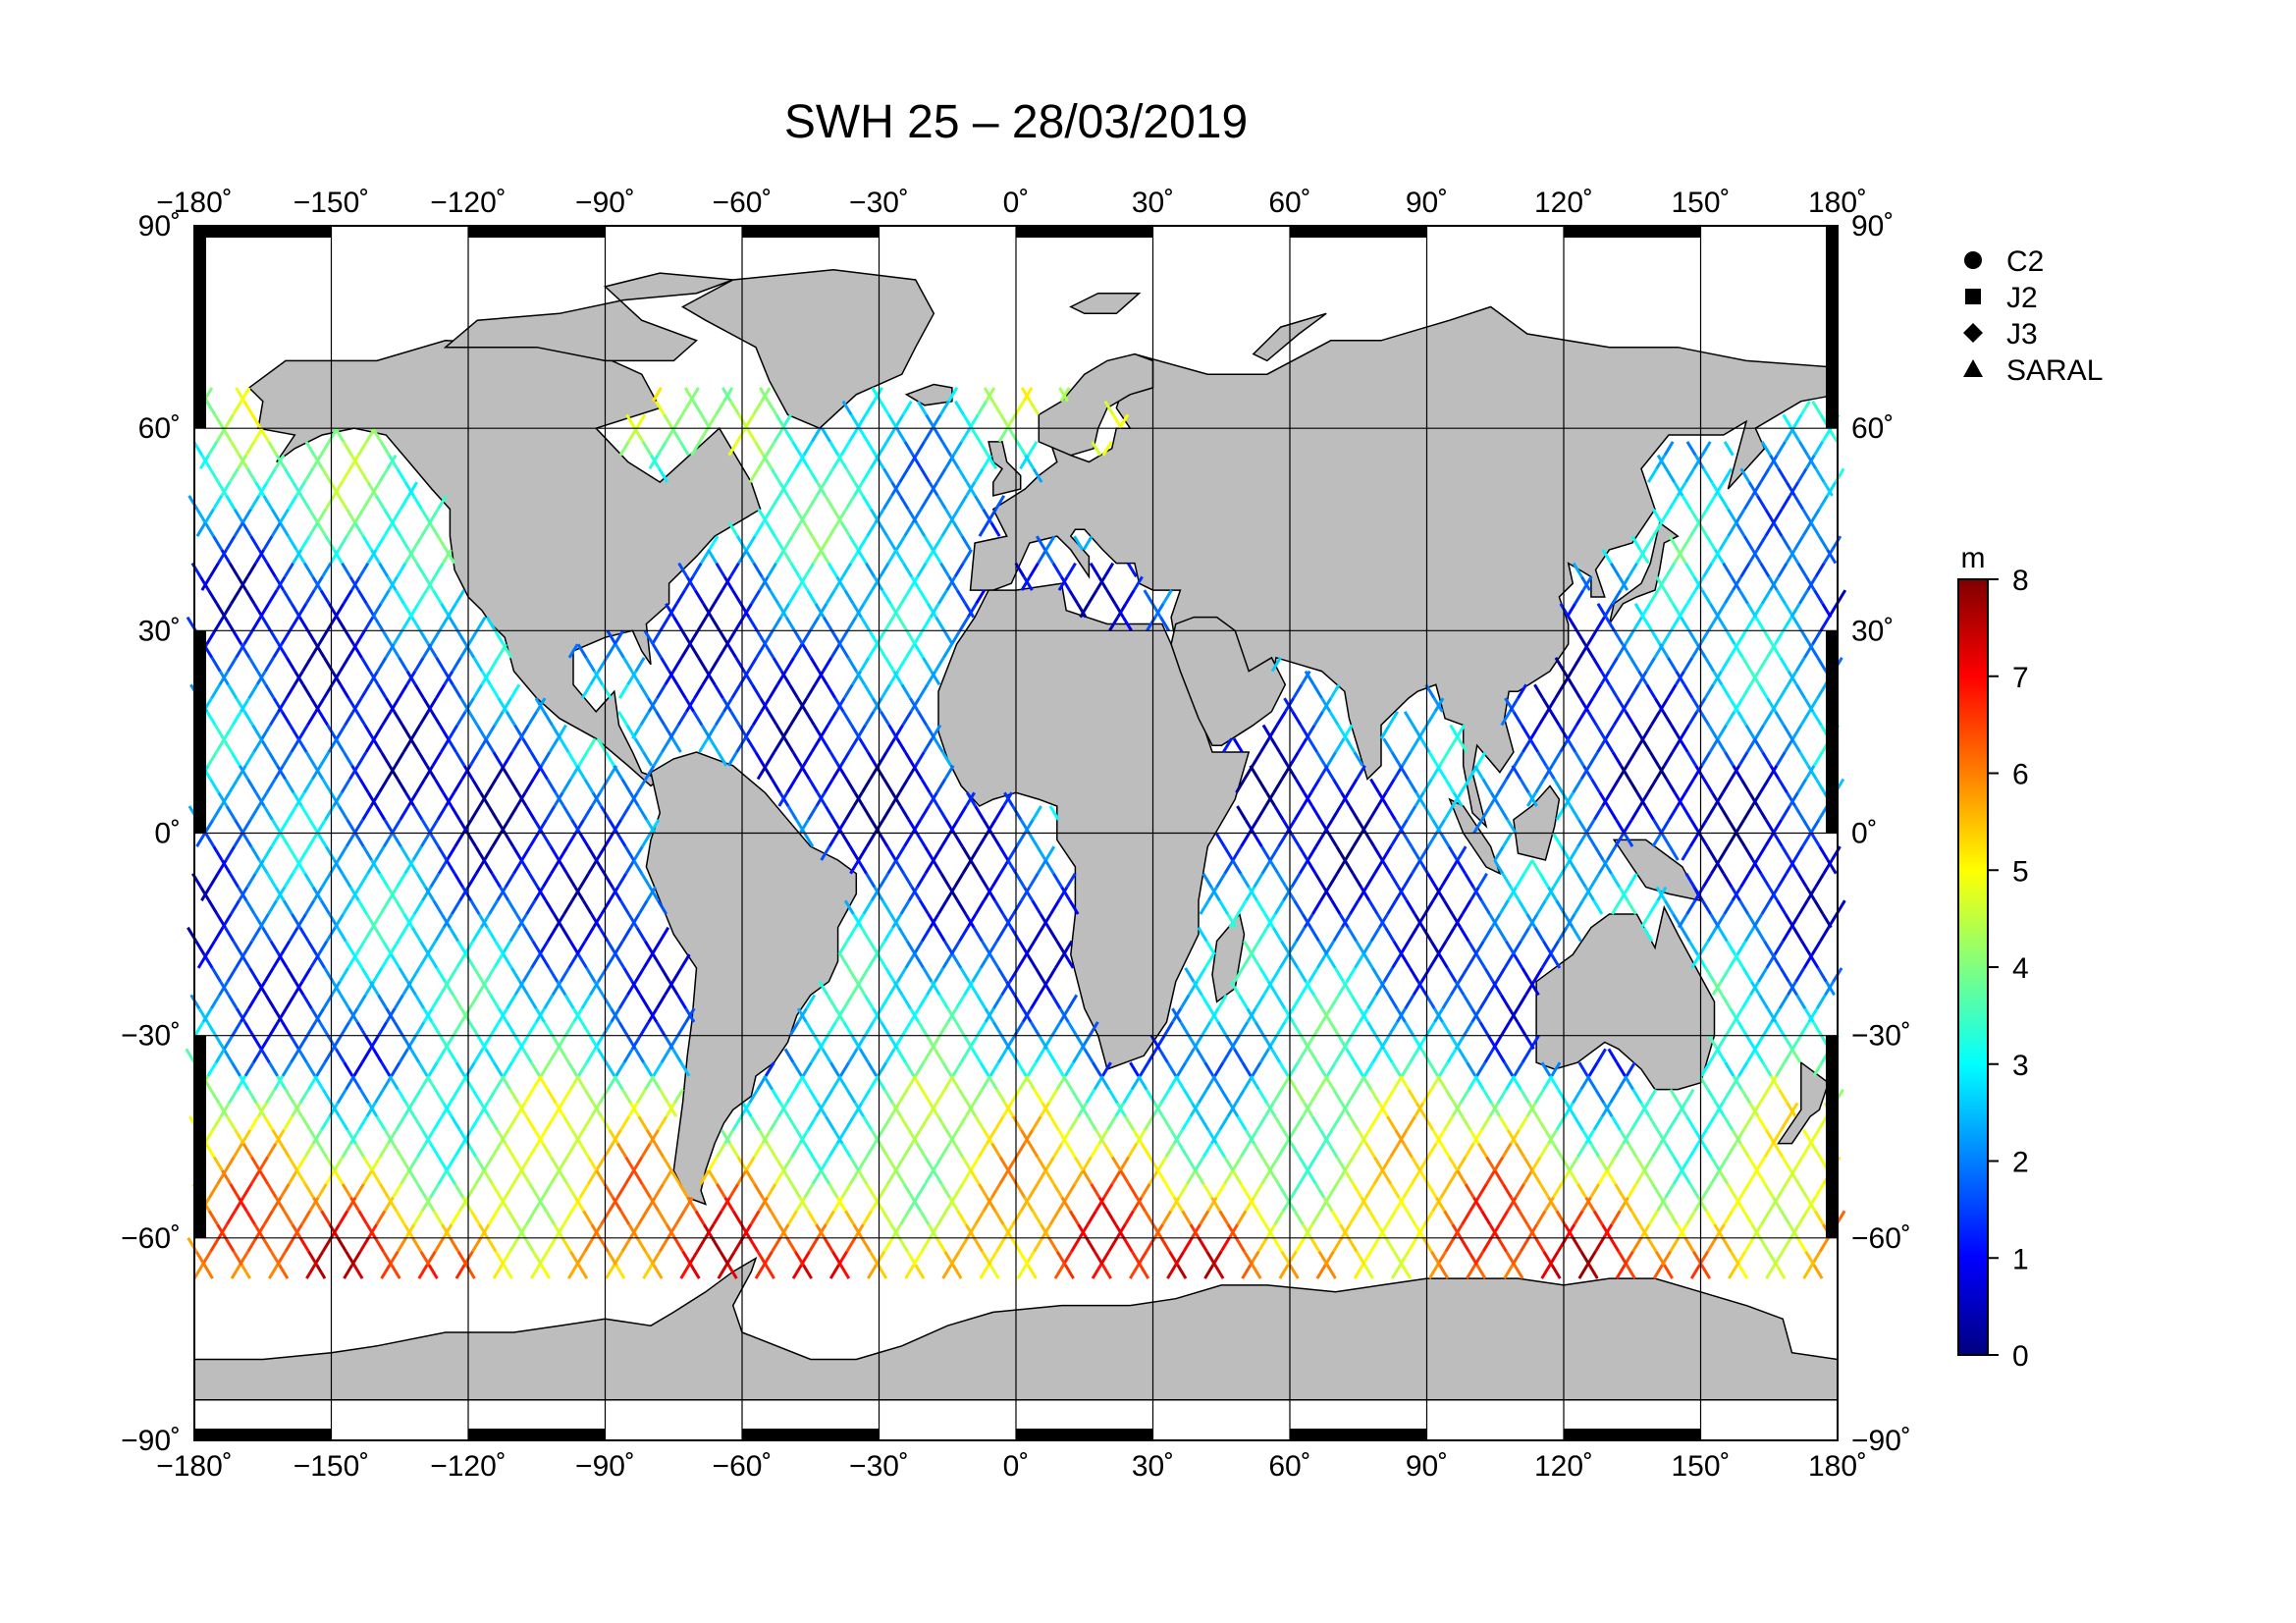  What do you see at coordinates (1973, 296) in the screenshot?
I see `square-marker-icon` at bounding box center [1973, 296].